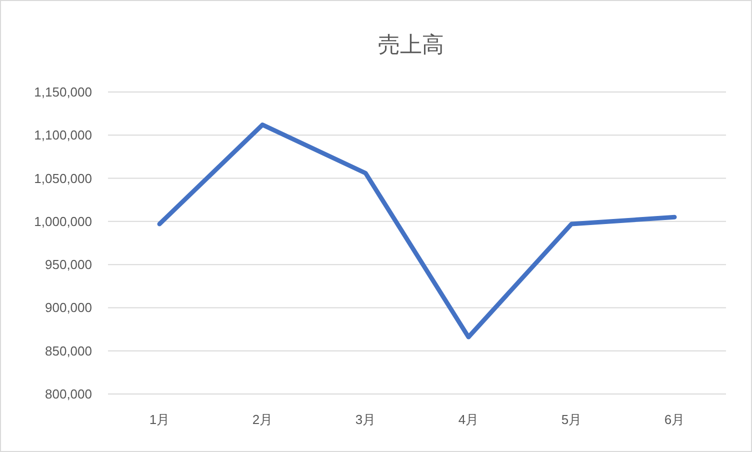 Image resolution: width=752 pixels, height=452 pixels. Describe the element at coordinates (468, 419) in the screenshot. I see `x-tick-label: 4月` at that location.